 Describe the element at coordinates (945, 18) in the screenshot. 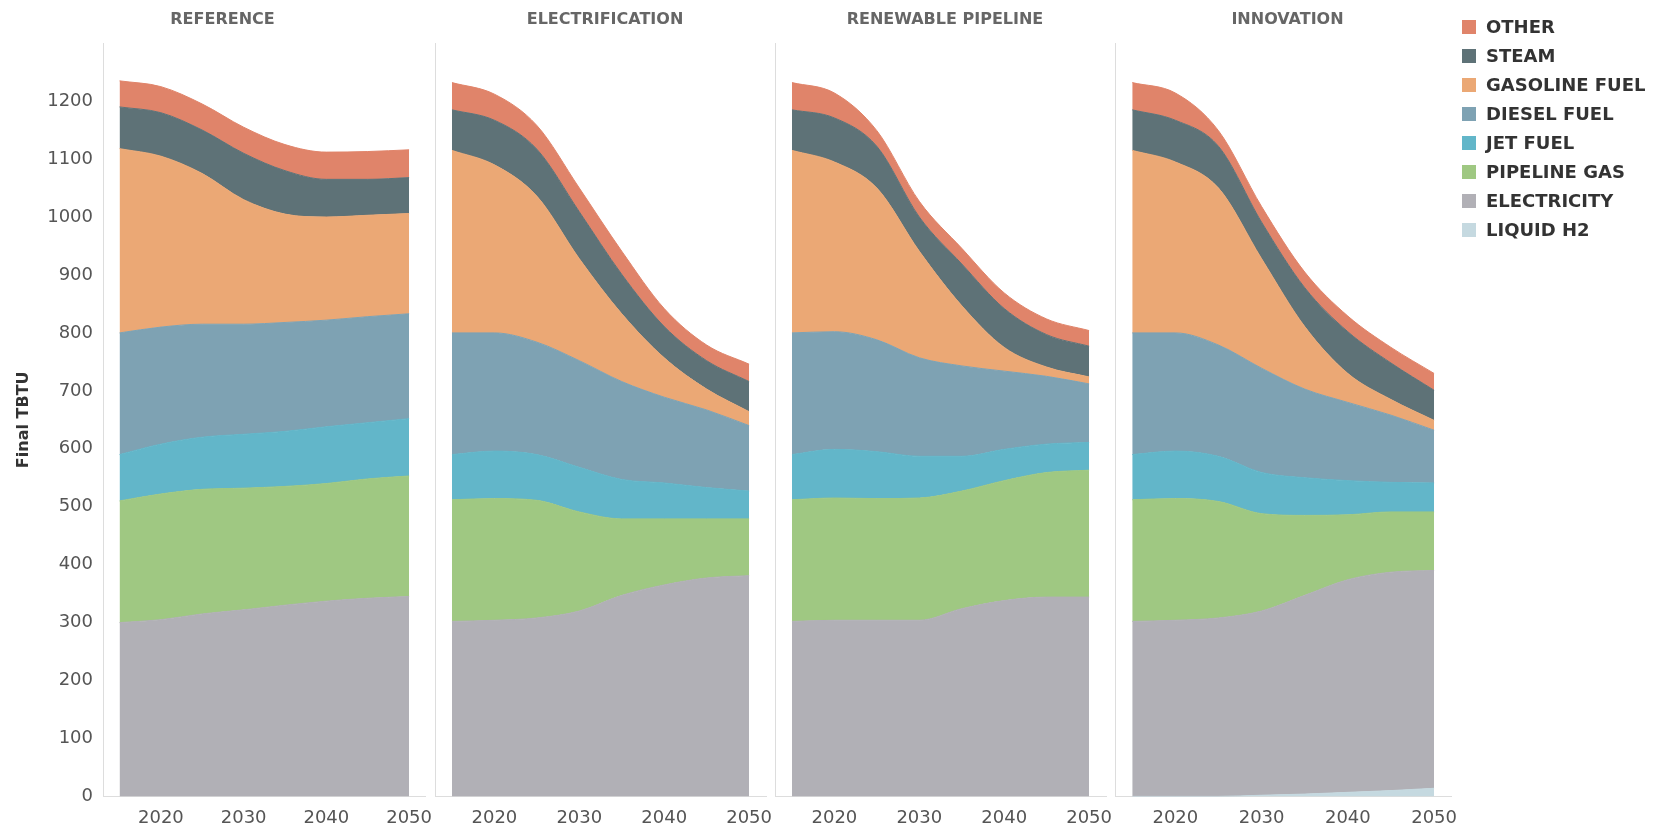

I see `chart-title: RENEWABLE PIPELINE` at that location.